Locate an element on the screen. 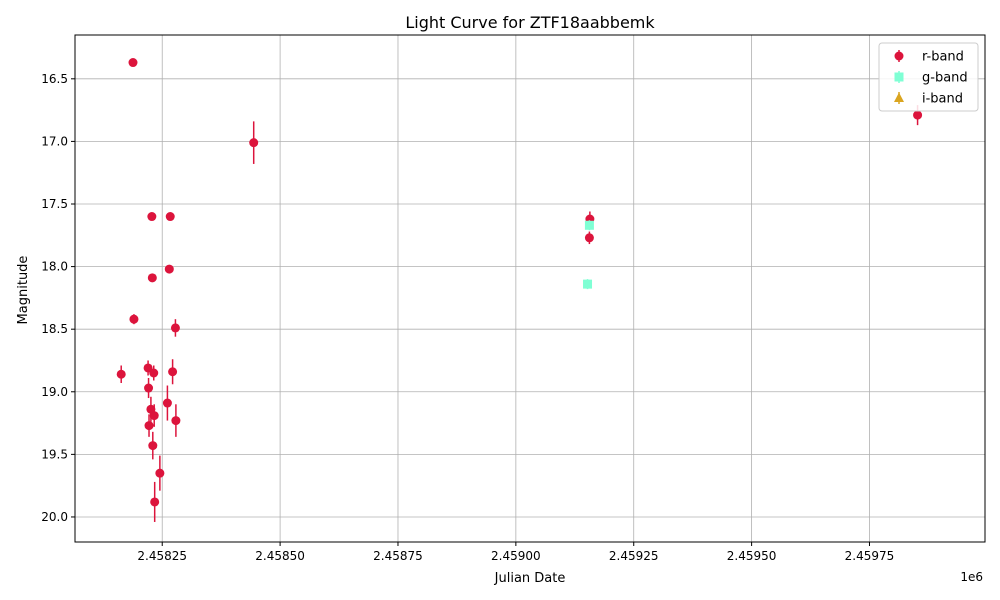  x-tick-label: 2.45925 is located at coordinates (634, 556).